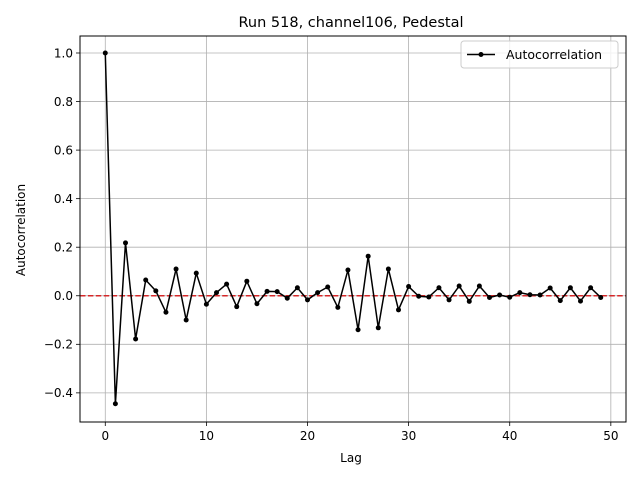 The width and height of the screenshot is (640, 480). Describe the element at coordinates (58, 345) in the screenshot. I see `y-tick-label: −0.2` at that location.